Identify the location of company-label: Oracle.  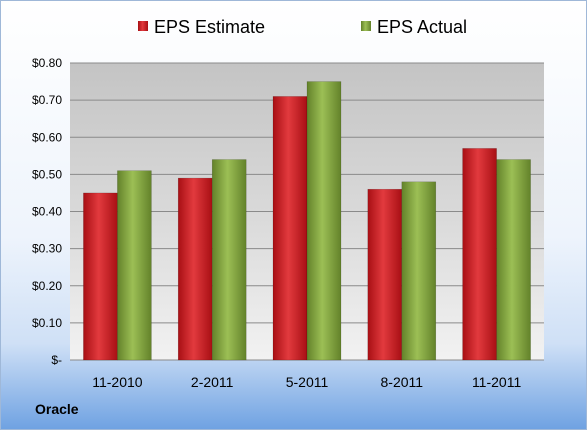
(57, 409).